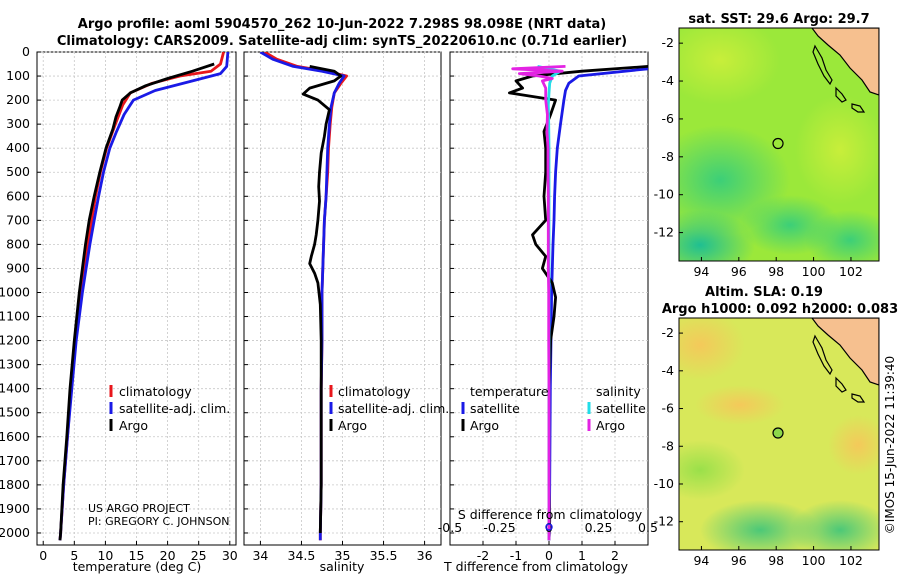  What do you see at coordinates (15, 484) in the screenshot?
I see `depth-tick-label: 1800` at bounding box center [15, 484].